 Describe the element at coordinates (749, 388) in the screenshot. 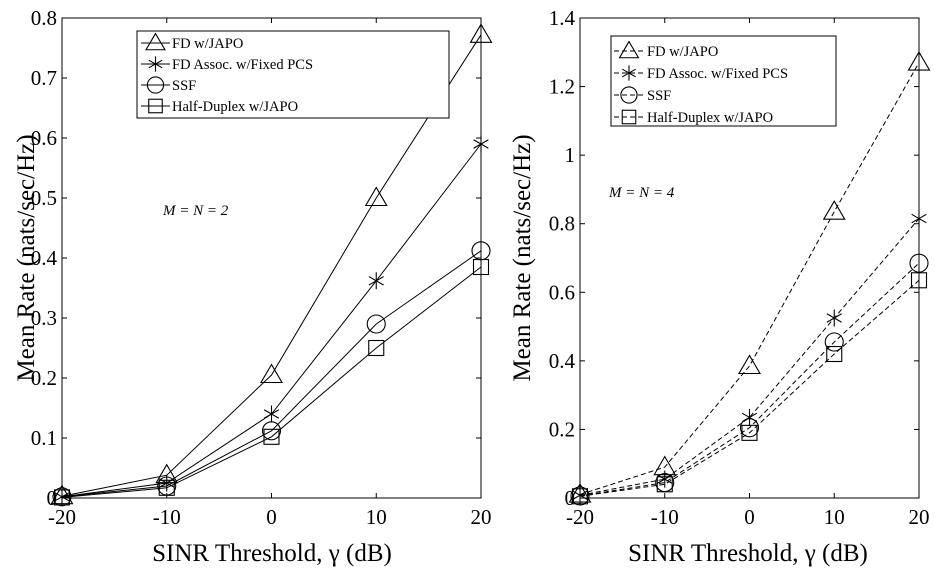

I see `series-line-half-duplex-w-japo` at that location.